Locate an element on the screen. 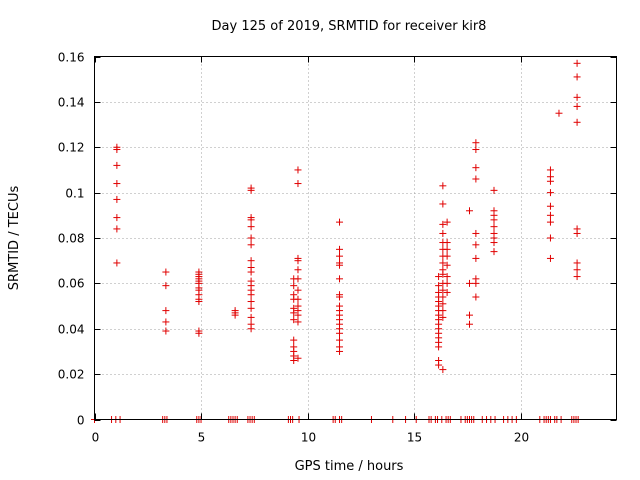 The image size is (640, 480). x-tick-label: 0 is located at coordinates (96, 438).